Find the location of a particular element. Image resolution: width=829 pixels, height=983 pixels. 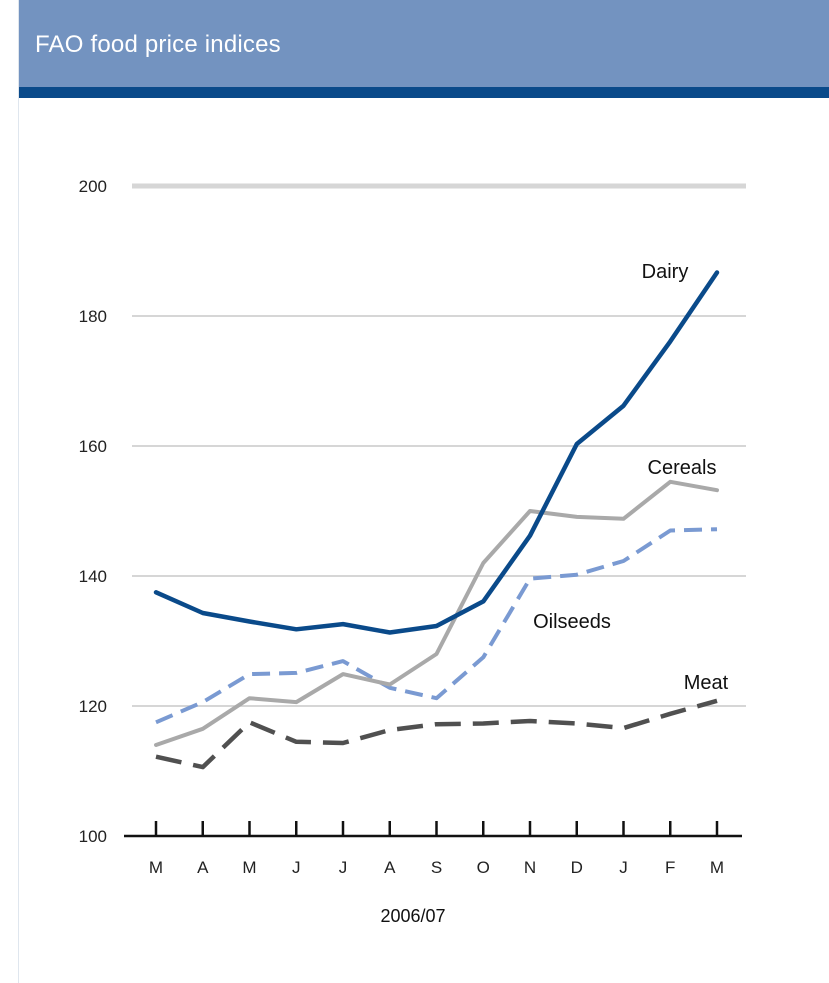

y-axis-ticks: 100 120 140 160 180 200 is located at coordinates (93, 511).